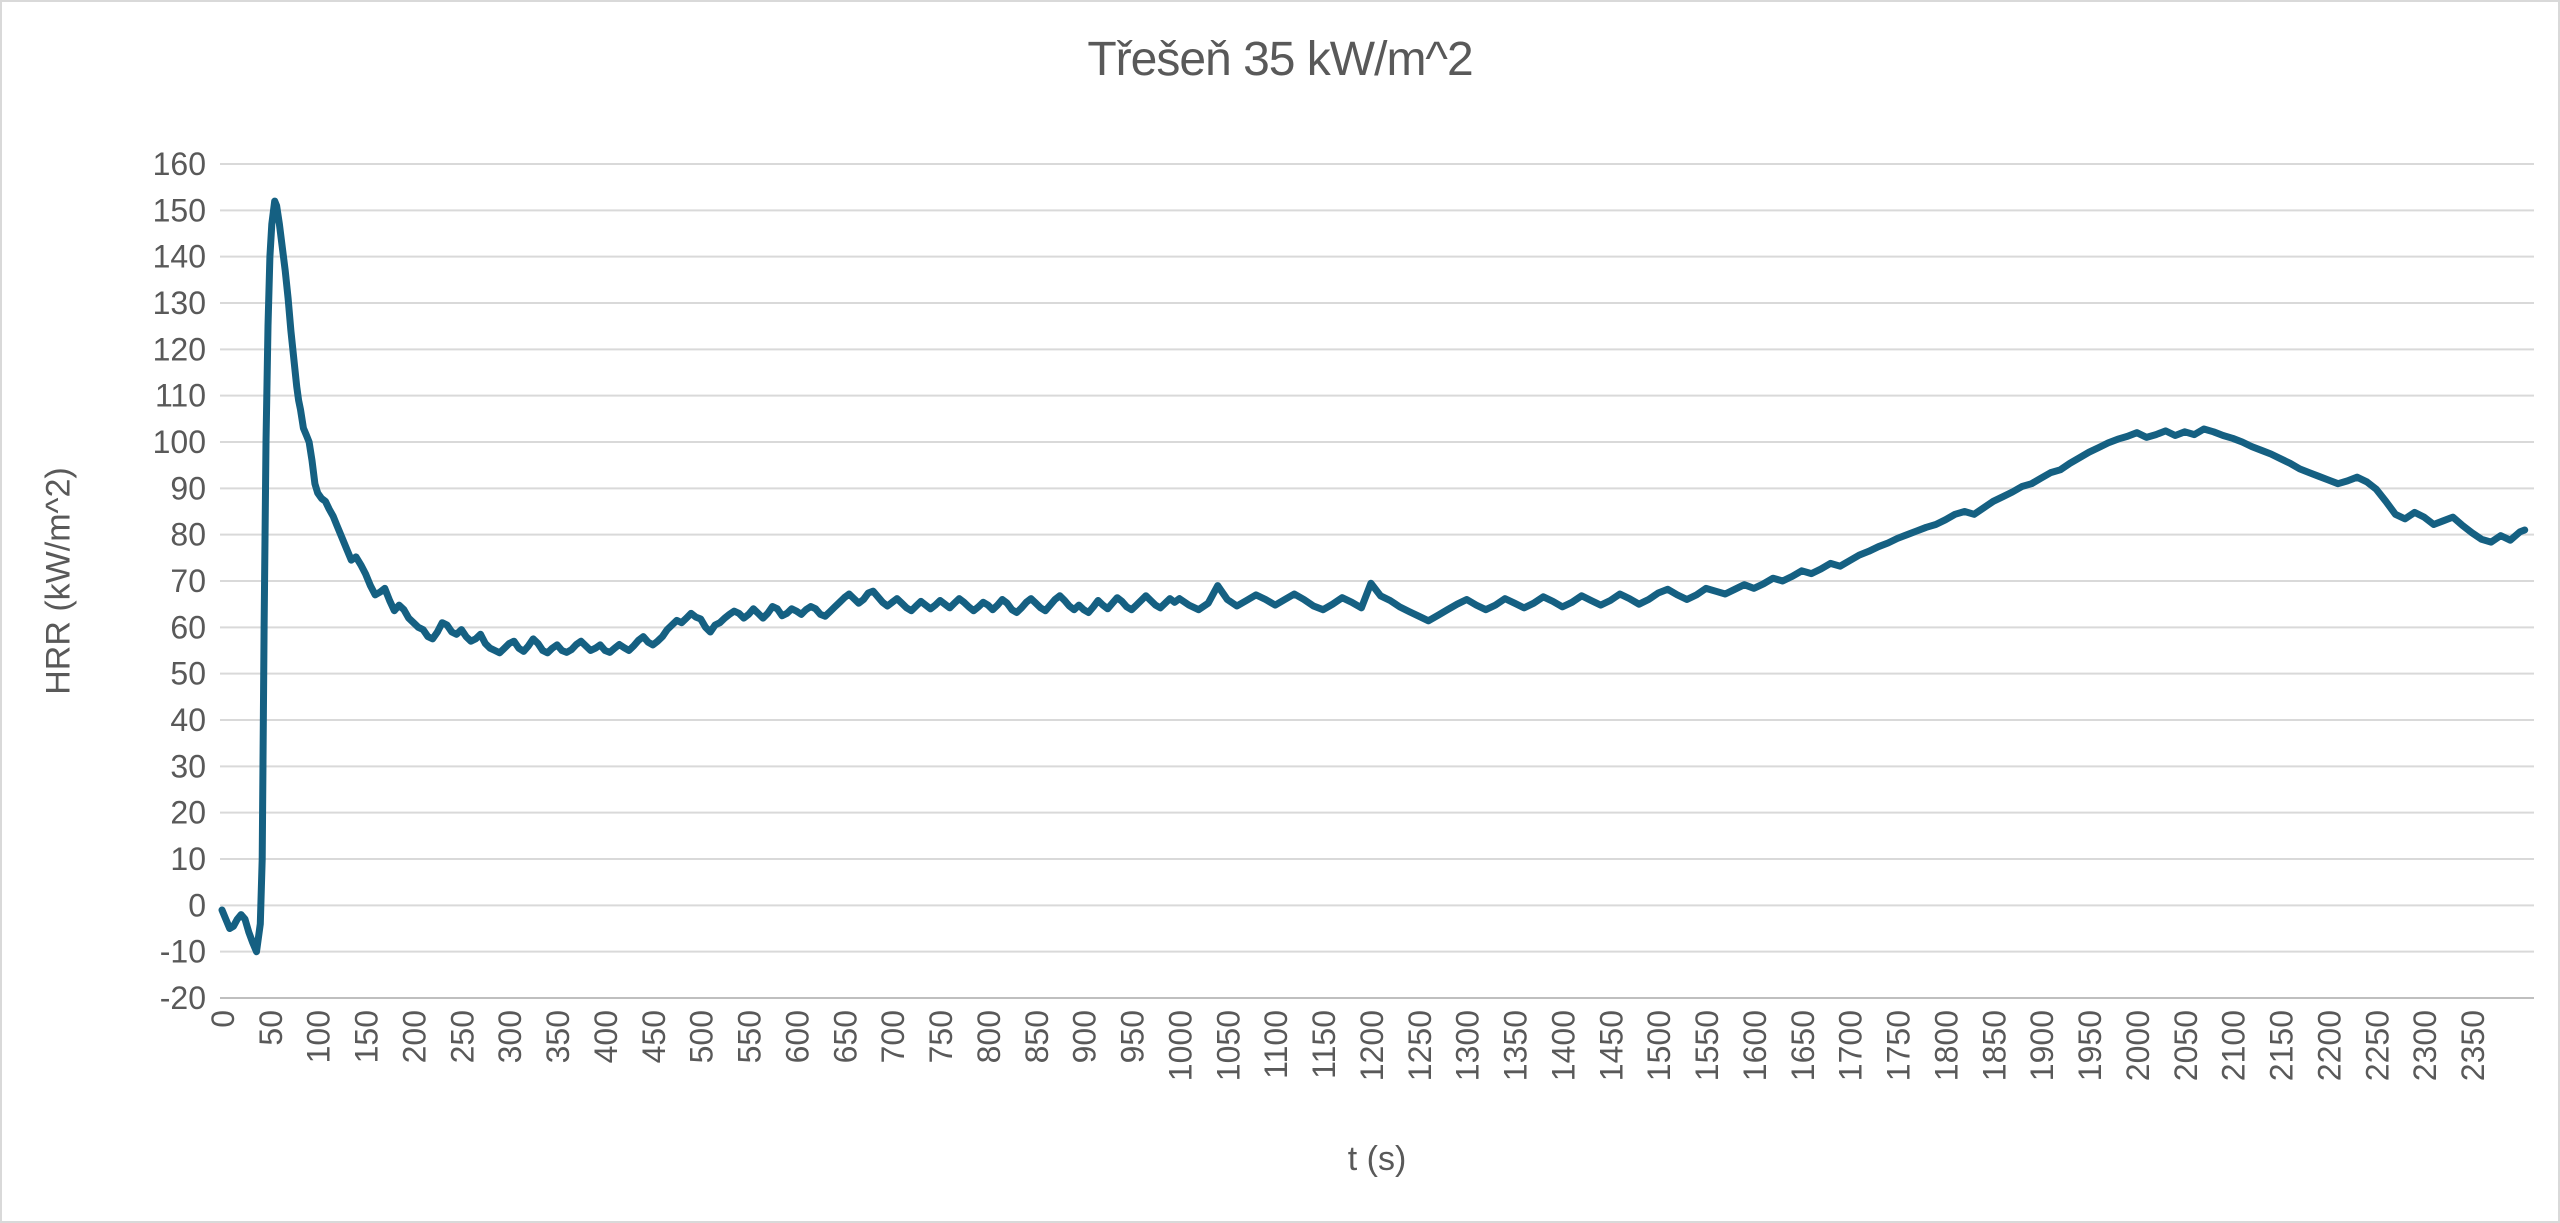  Describe the element at coordinates (223, 1019) in the screenshot. I see `x-tick-label: 0` at that location.